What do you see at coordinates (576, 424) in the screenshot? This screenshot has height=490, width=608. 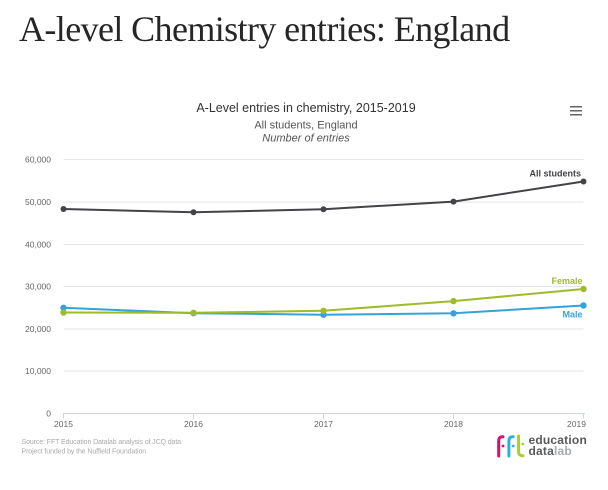 I see `svg-text: 2019` at bounding box center [576, 424].